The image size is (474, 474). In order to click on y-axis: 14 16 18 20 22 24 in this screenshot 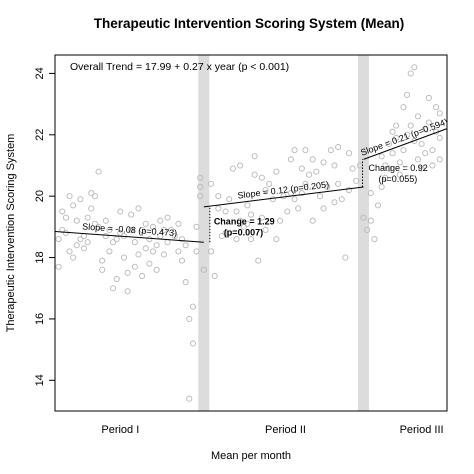, I will do `click(44, 226)`.